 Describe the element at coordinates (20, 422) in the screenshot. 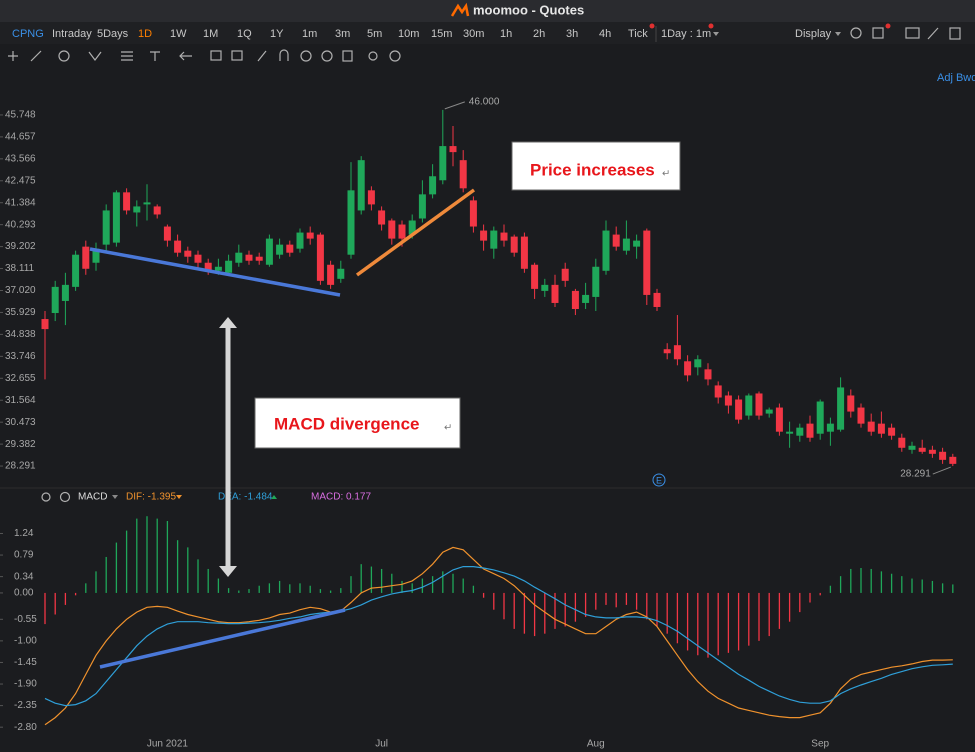

I see `y-tick-label: 30.473` at that location.